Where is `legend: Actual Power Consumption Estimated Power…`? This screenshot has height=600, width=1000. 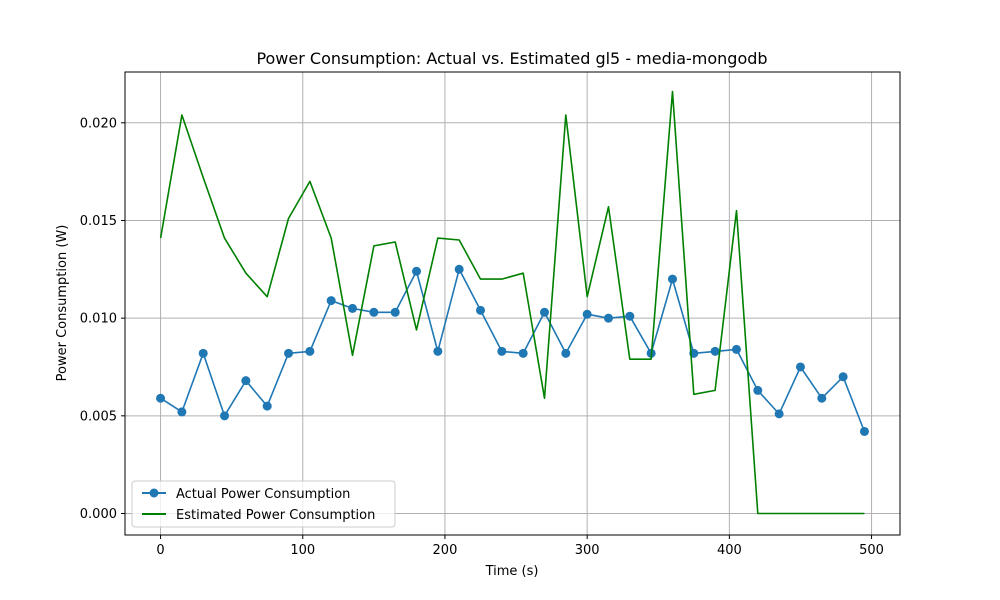 legend: Actual Power Consumption Estimated Power… is located at coordinates (263, 504).